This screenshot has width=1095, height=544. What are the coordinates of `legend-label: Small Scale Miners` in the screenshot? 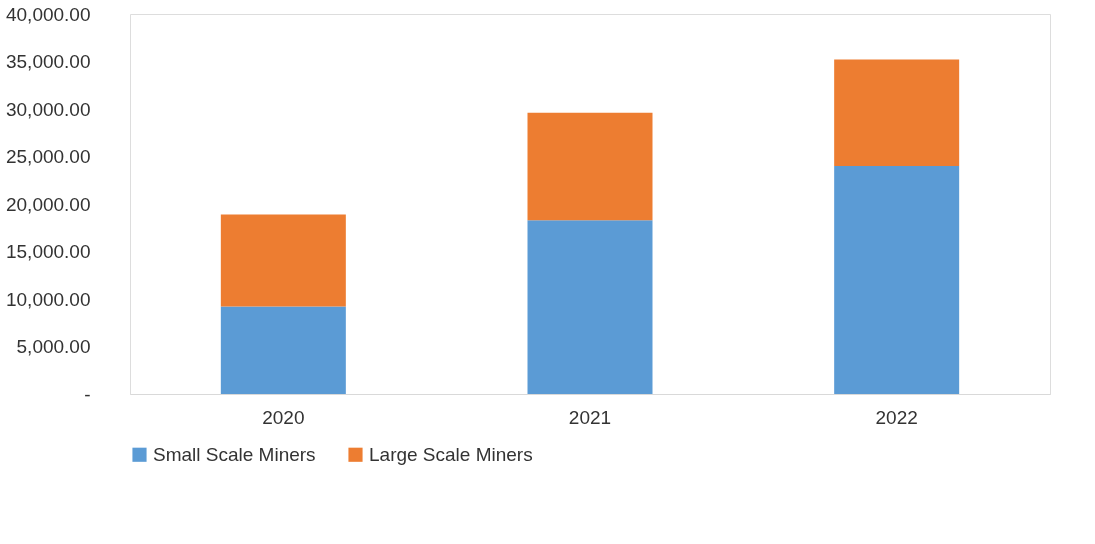 It's located at (234, 454).